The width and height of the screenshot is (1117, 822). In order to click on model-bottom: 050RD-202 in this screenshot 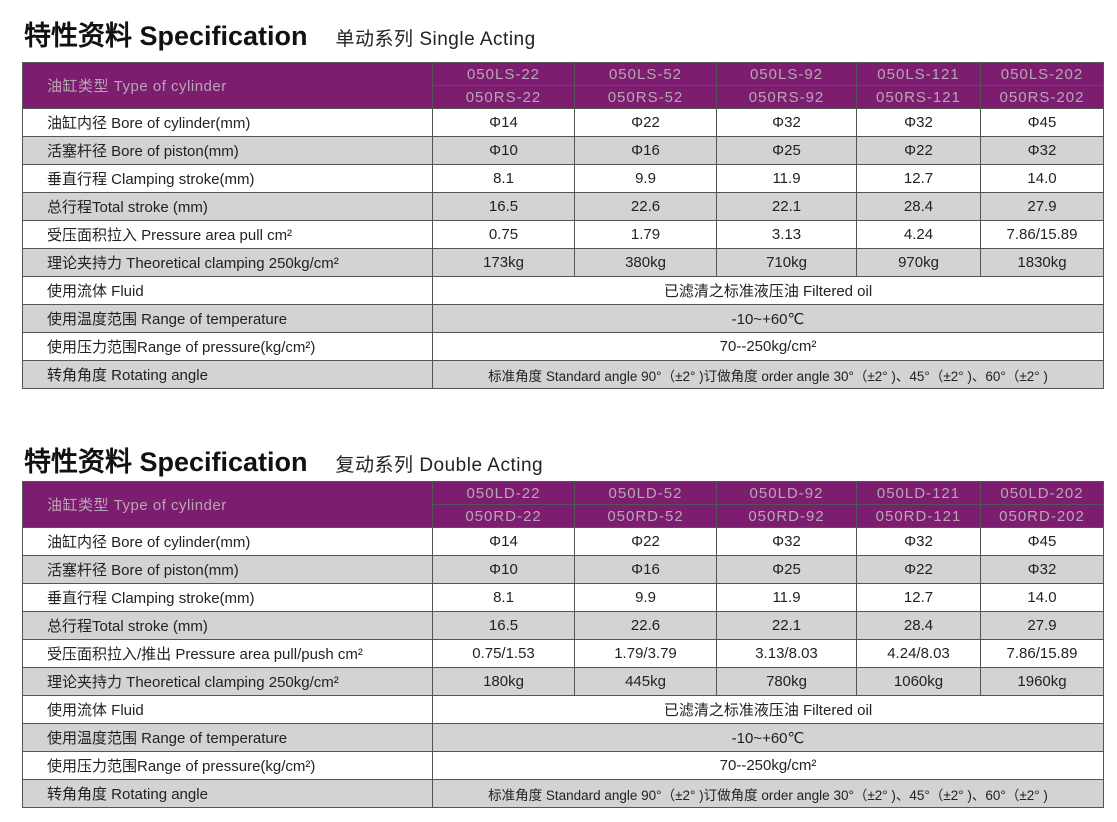, I will do `click(1042, 516)`.